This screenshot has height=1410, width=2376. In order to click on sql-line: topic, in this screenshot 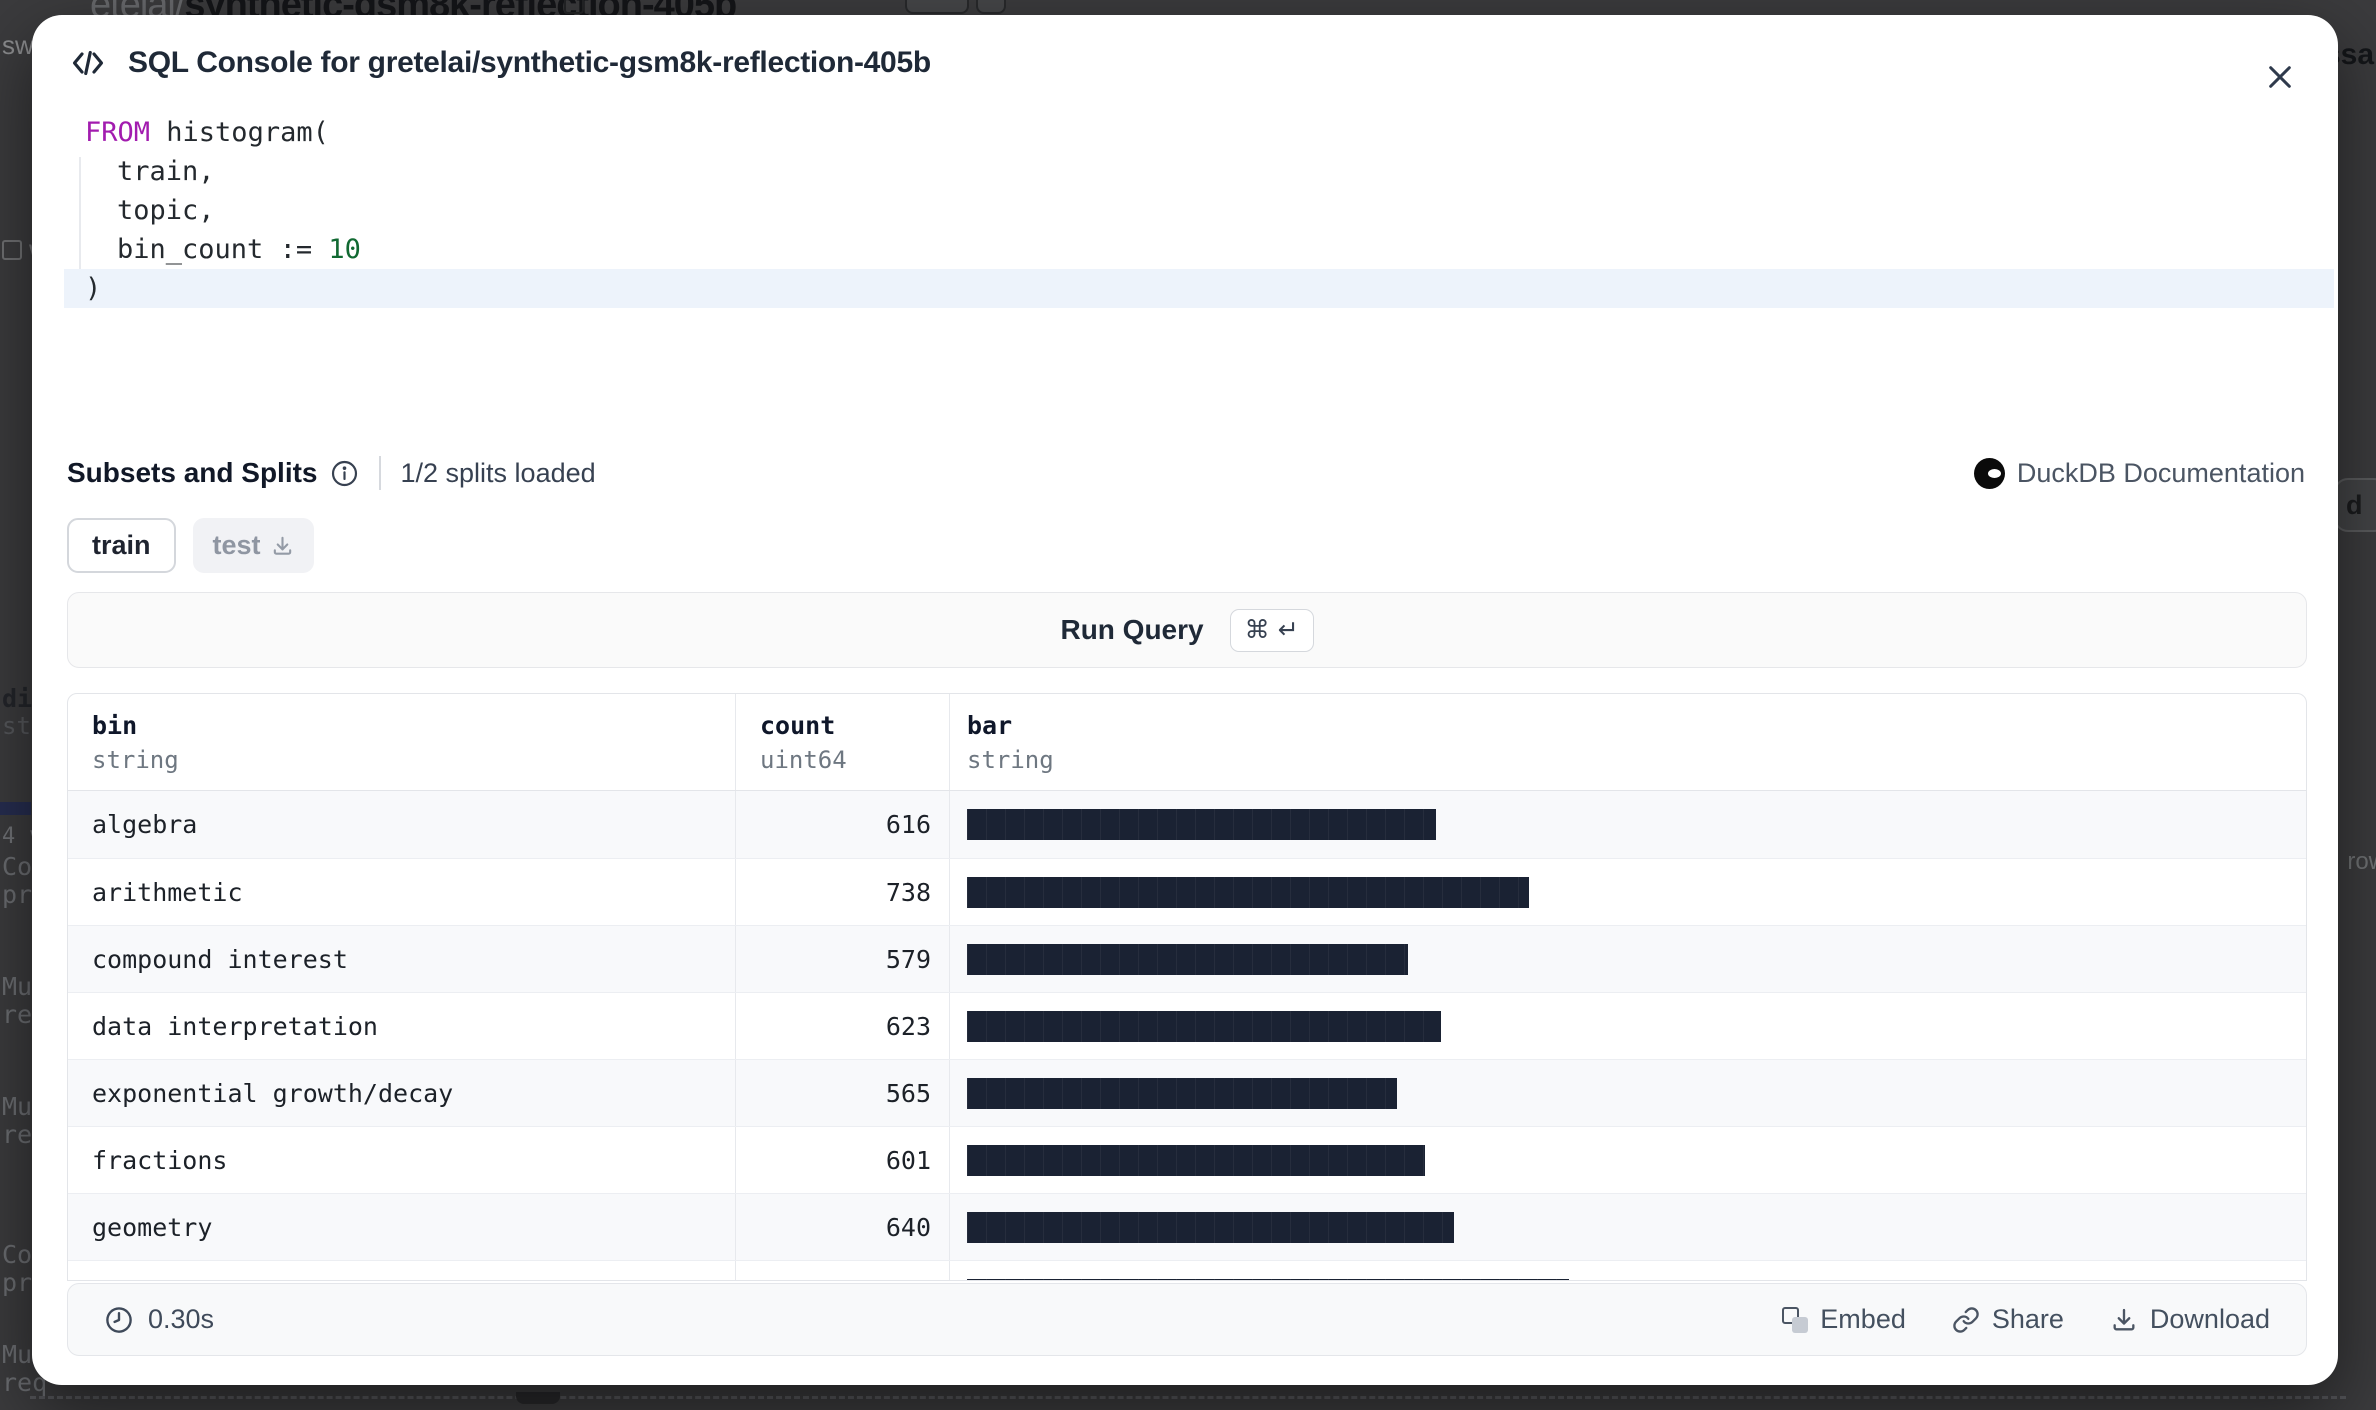, I will do `click(1199, 210)`.